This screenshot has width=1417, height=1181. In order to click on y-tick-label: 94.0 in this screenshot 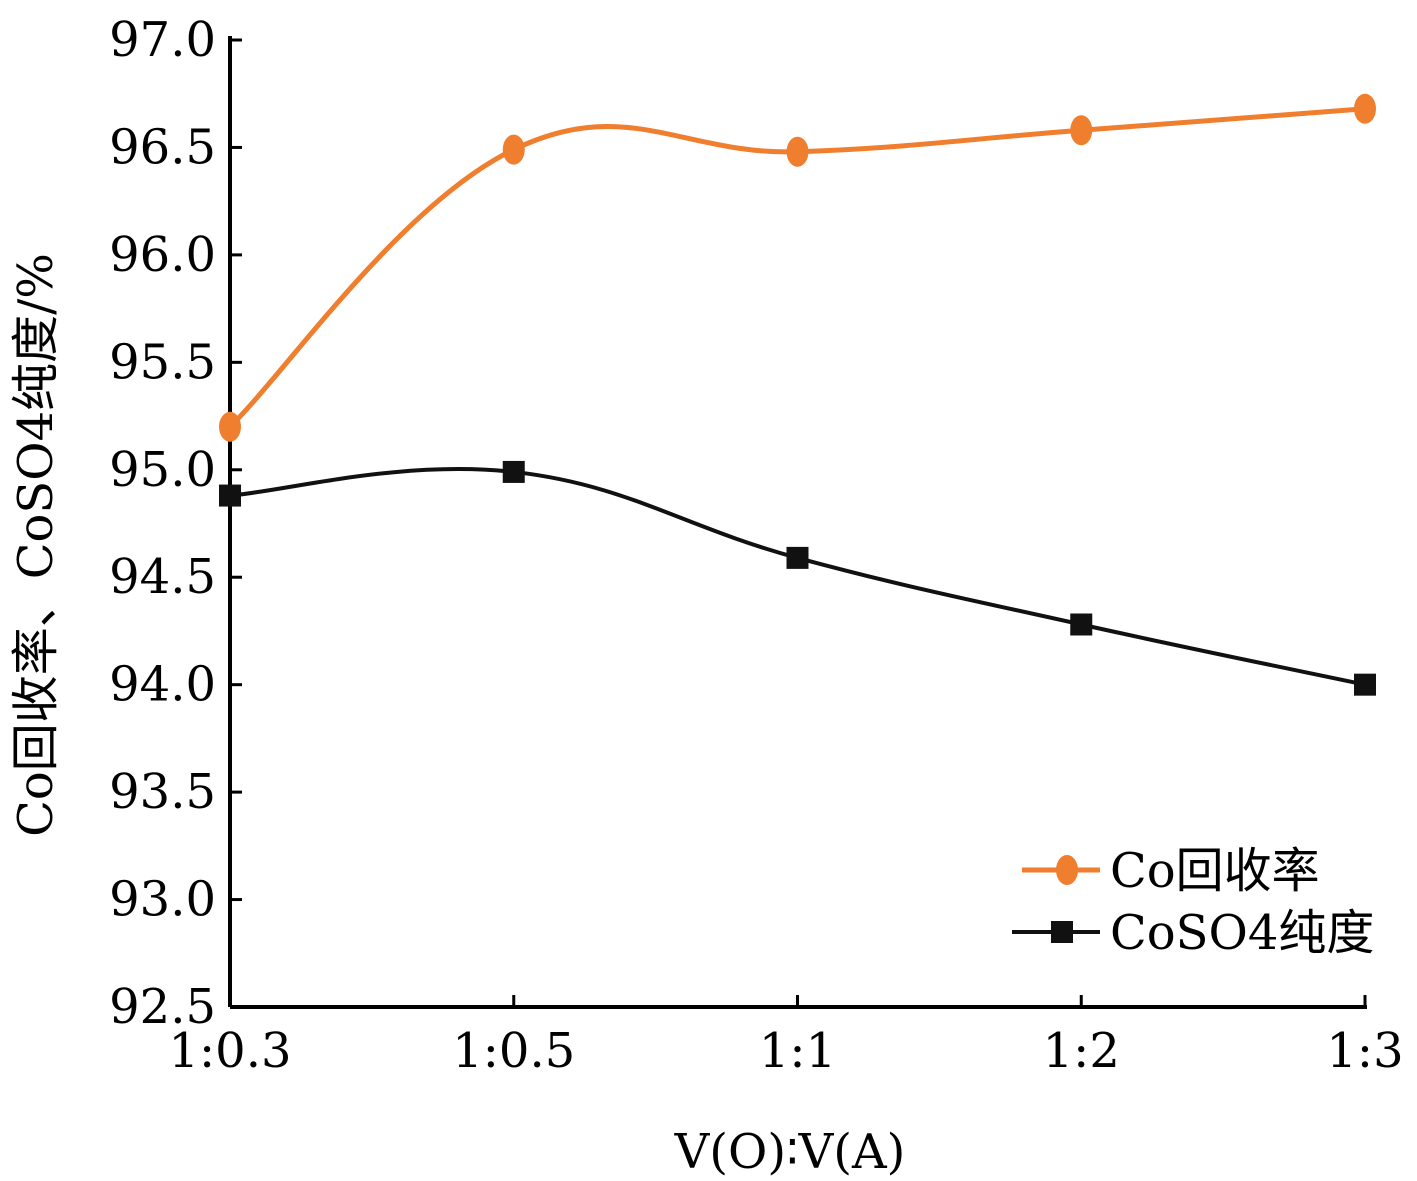, I will do `click(162, 685)`.